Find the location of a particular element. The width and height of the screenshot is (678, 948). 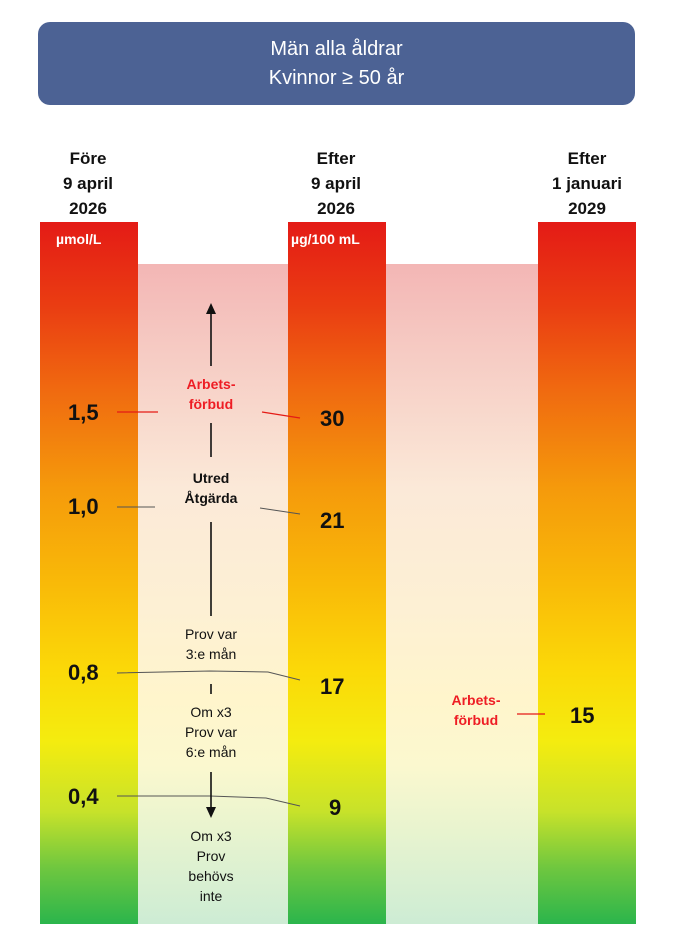

header-line-2: Kvinnor ≥ 50 år is located at coordinates (336, 77).